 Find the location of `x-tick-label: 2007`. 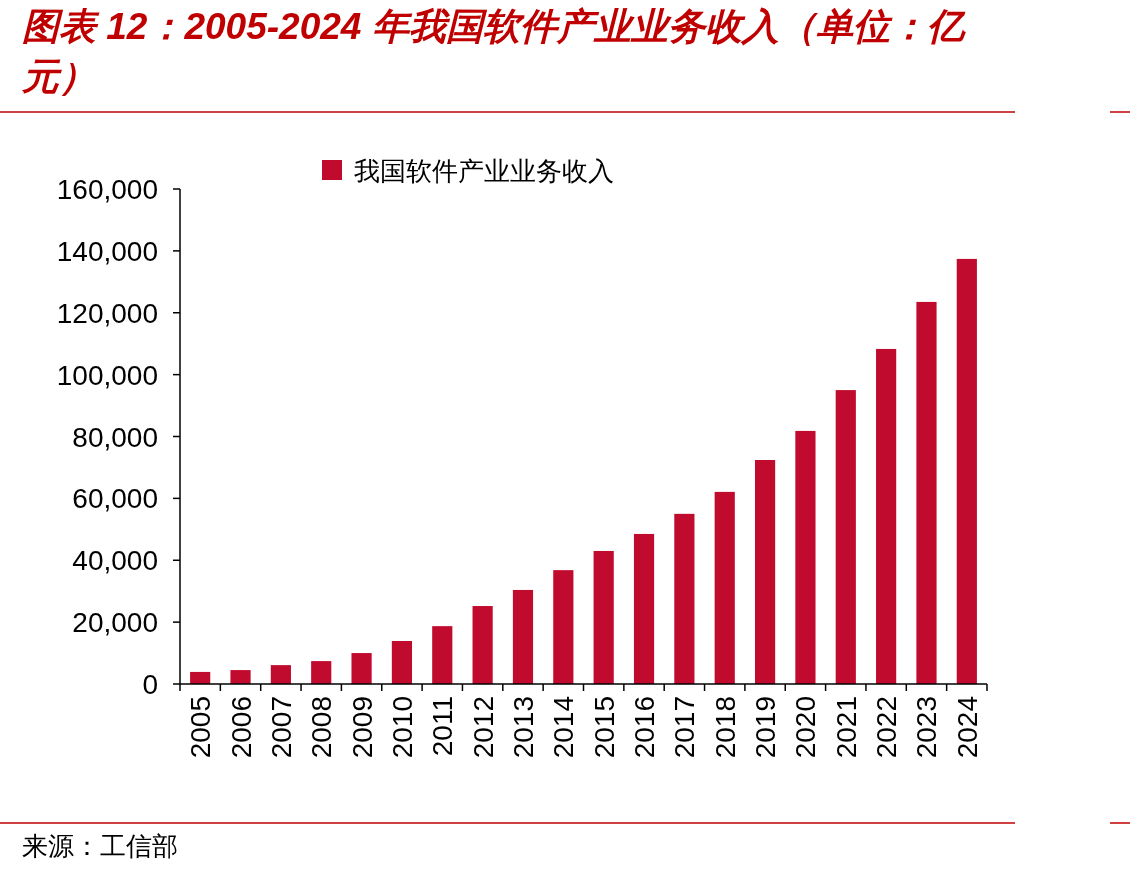

x-tick-label: 2007 is located at coordinates (281, 727).